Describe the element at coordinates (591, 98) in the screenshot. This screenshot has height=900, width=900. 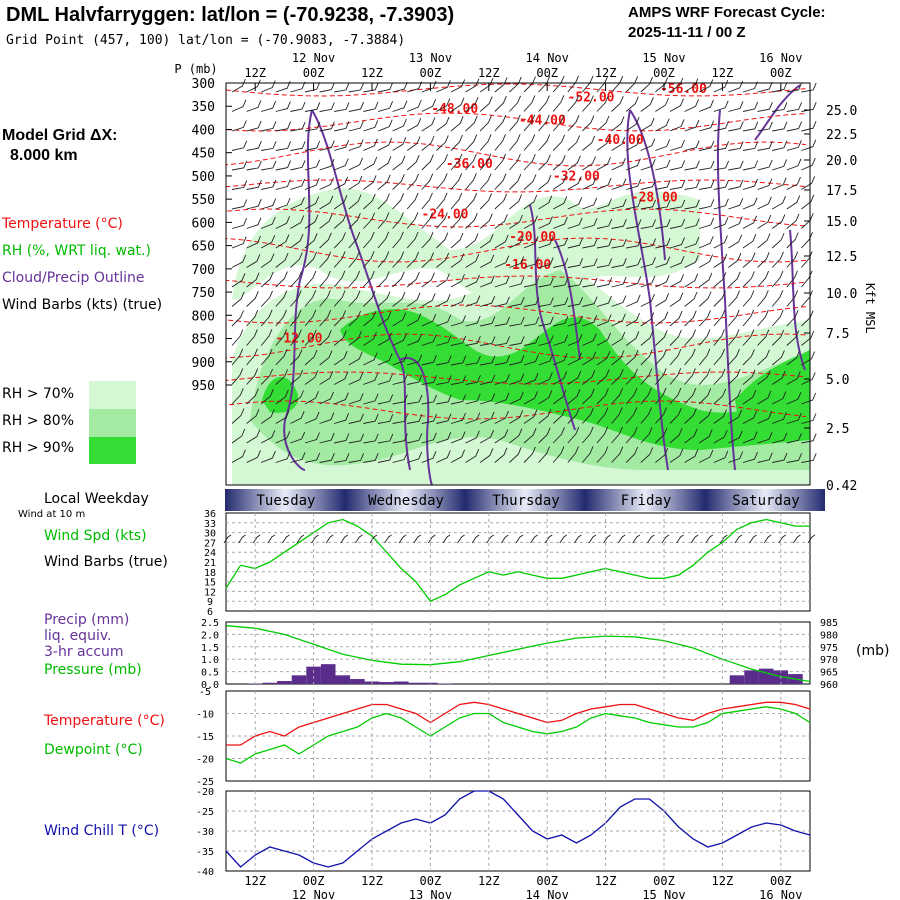
I see `temperature-label-0: -52.00` at that location.